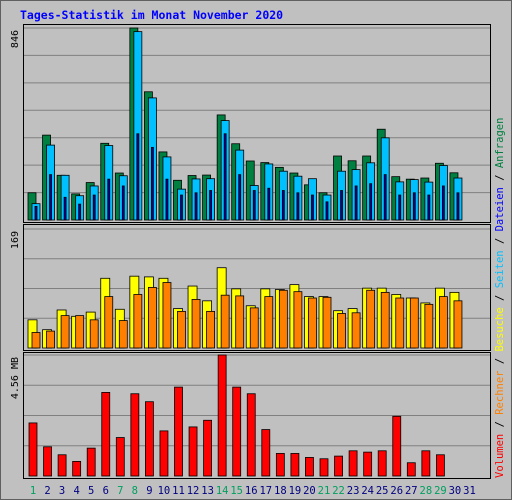 This screenshot has height=500, width=512. I want to click on x-tick-label-day-26: 26, so click(396, 491).